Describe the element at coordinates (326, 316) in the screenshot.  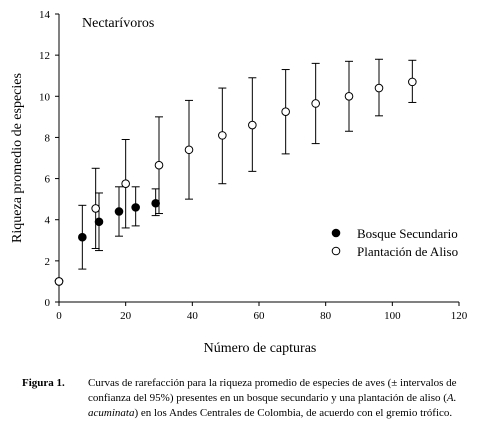
I see `x-tick-label: 80` at that location.